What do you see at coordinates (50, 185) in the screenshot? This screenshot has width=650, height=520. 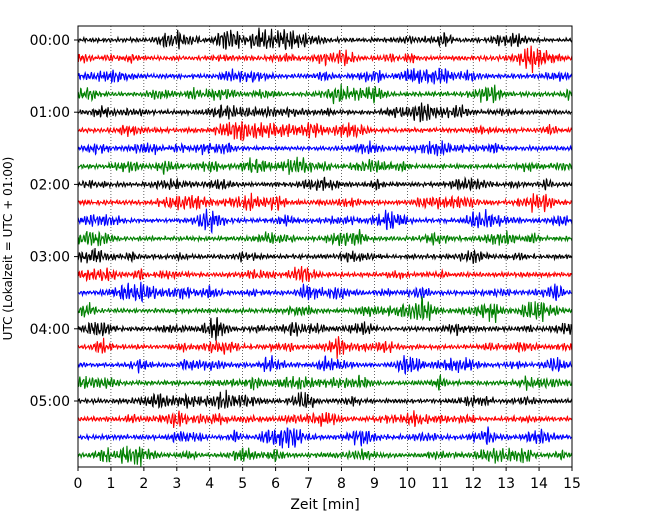 I see `y-tick-label: 02:00` at bounding box center [50, 185].